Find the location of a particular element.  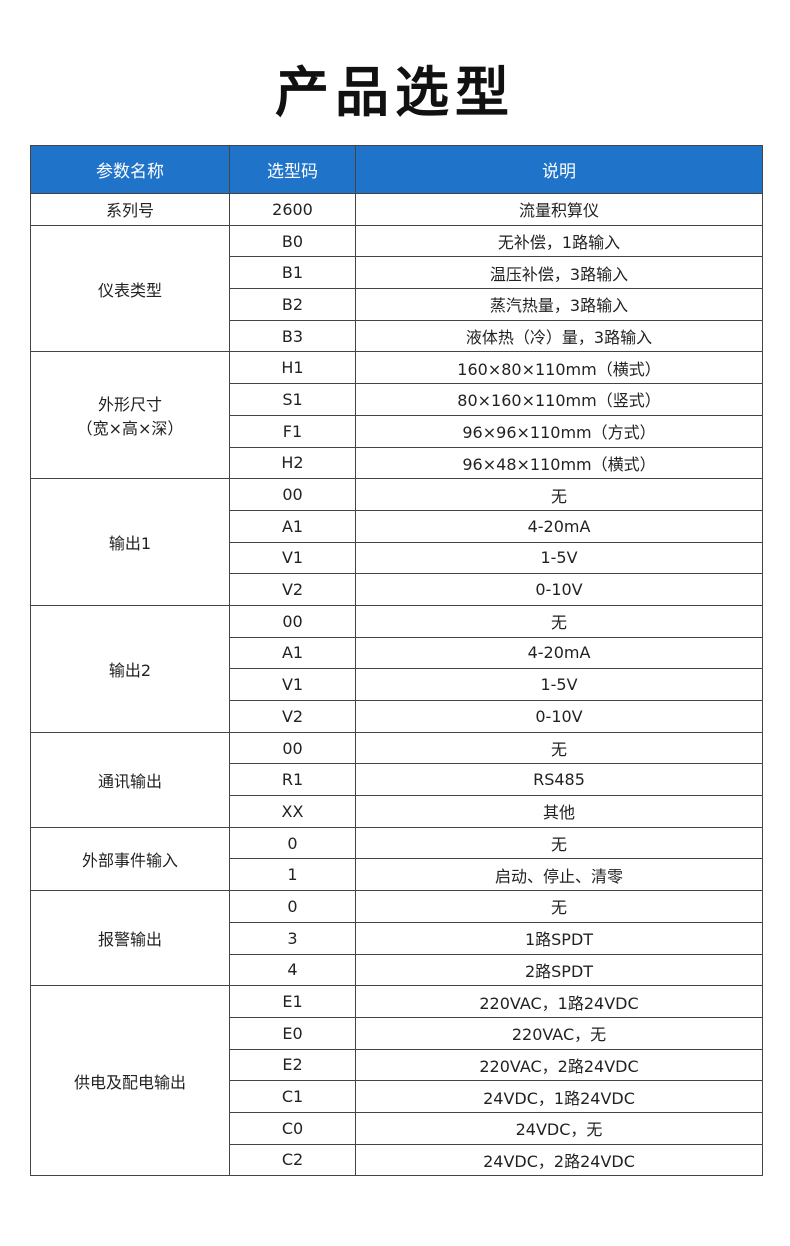

description-cell: 96×48×110mm（横式） is located at coordinates (559, 463).